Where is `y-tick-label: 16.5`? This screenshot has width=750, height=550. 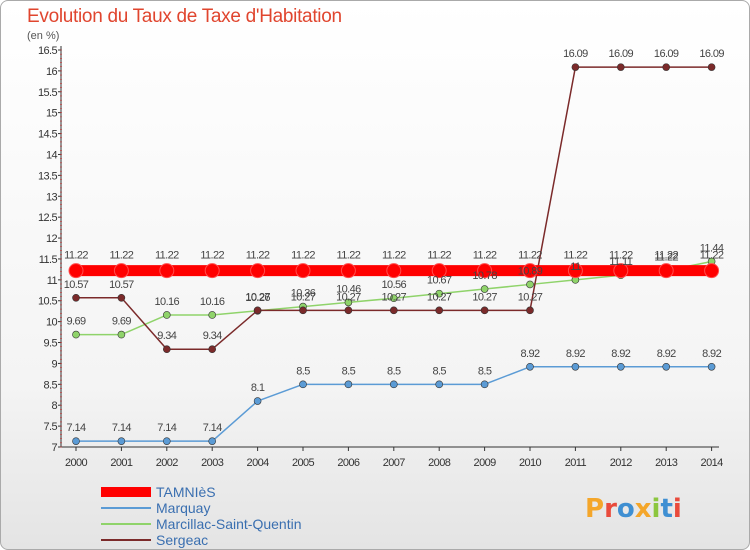 y-tick-label: 16.5 is located at coordinates (47, 51).